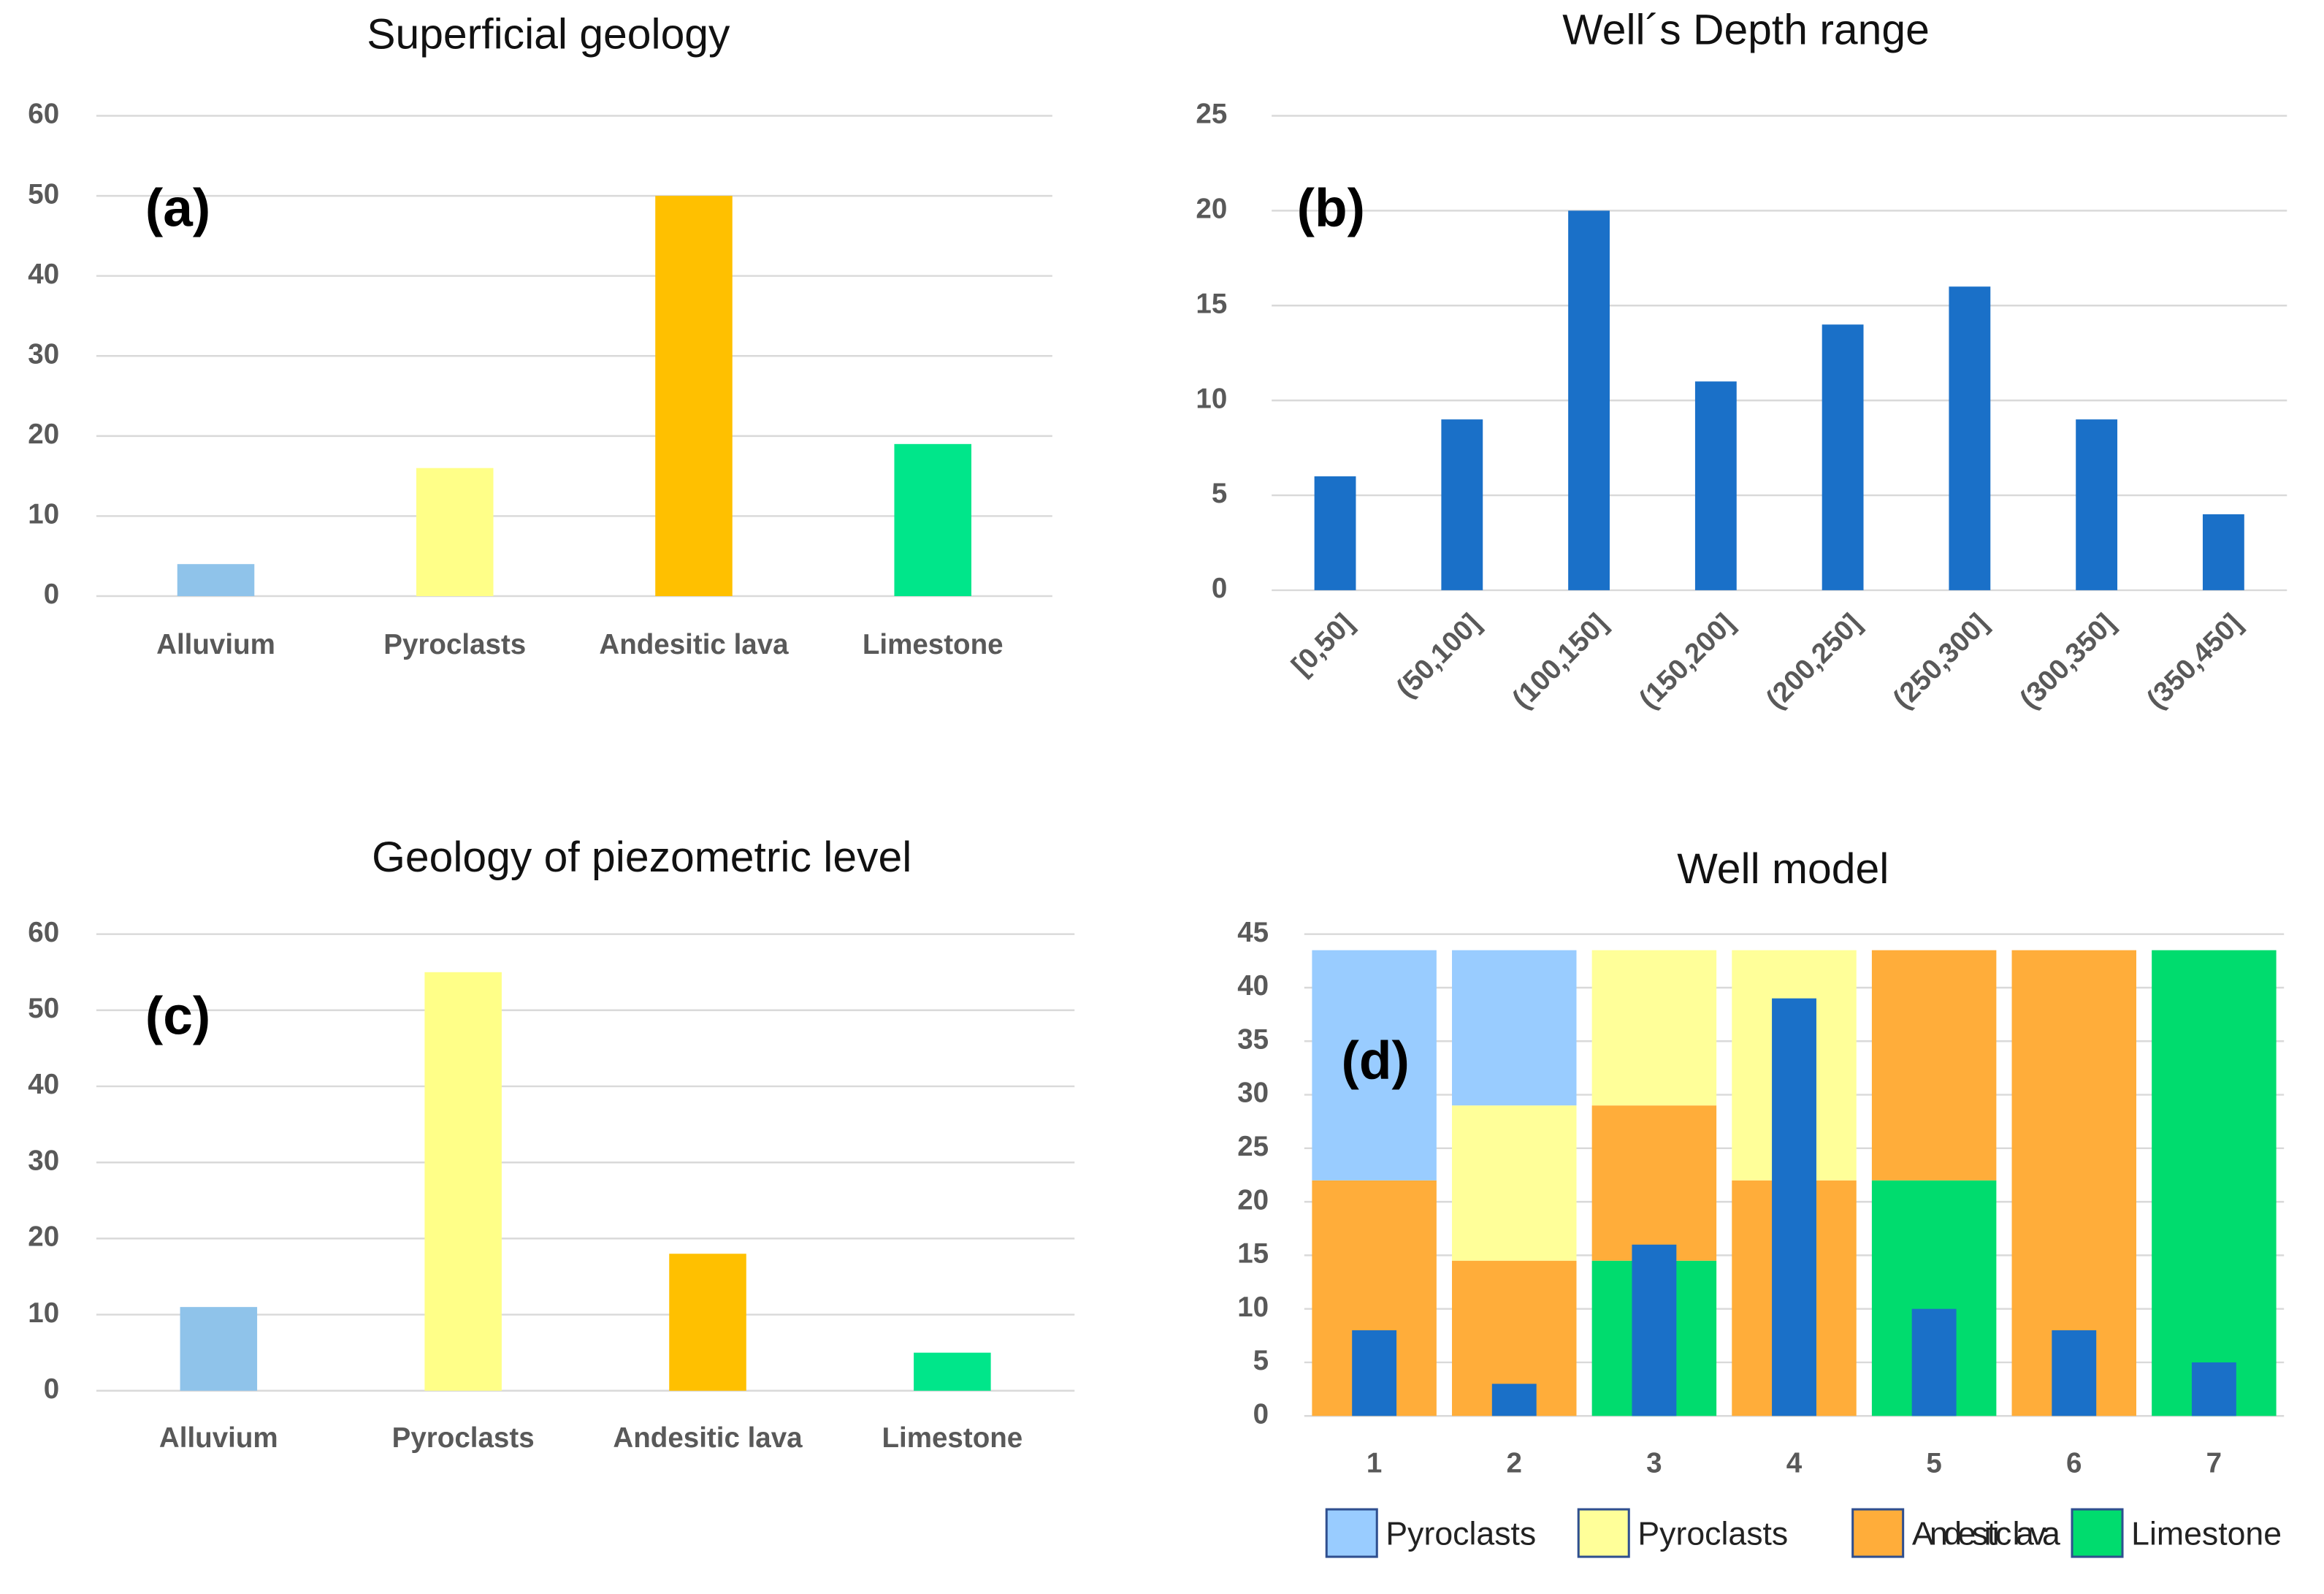 The height and width of the screenshot is (1594, 2324). I want to click on panel-label: (d), so click(1376, 1061).